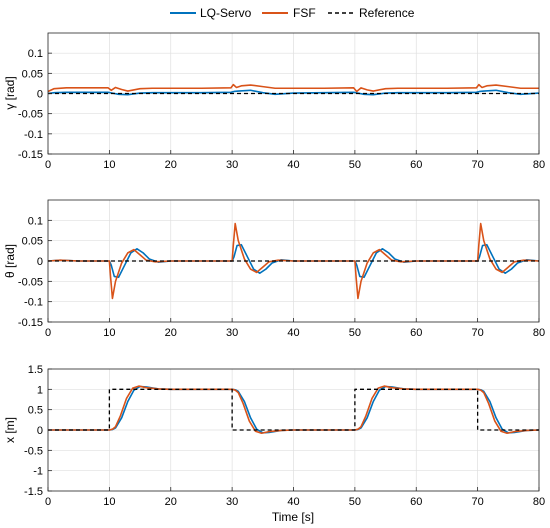 This screenshot has height=528, width=550. Describe the element at coordinates (10, 430) in the screenshot. I see `y-axis-label-x: x [m]` at that location.